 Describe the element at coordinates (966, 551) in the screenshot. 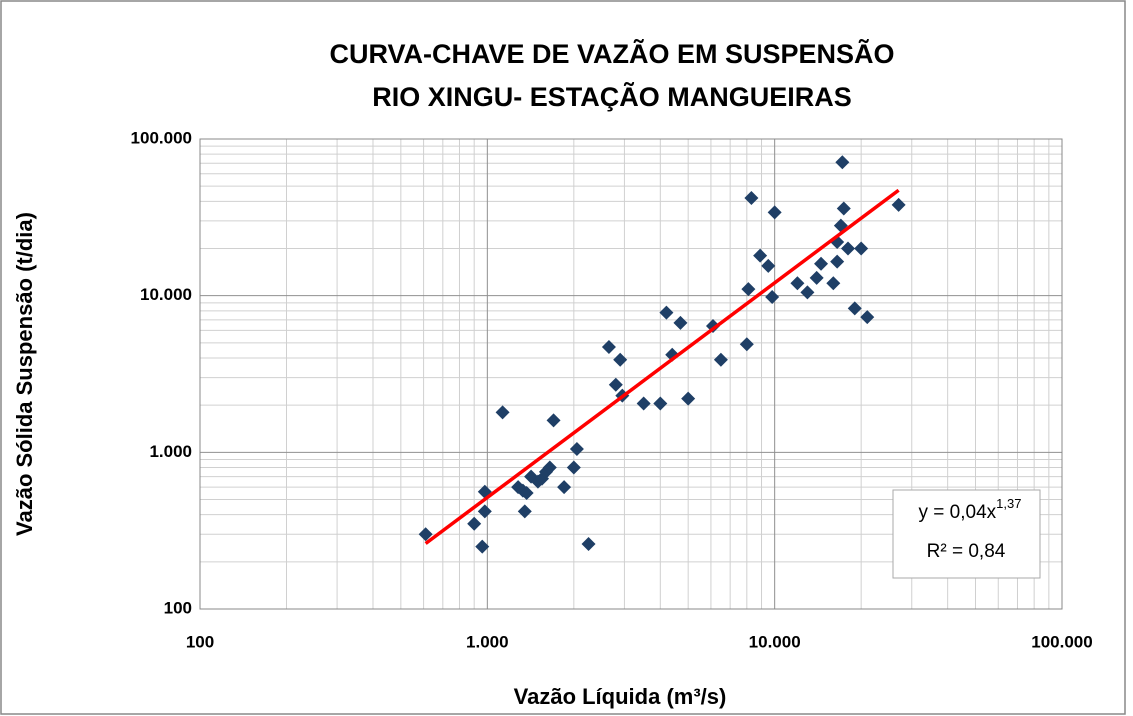

I see `r-squared: R² = 0,84` at that location.